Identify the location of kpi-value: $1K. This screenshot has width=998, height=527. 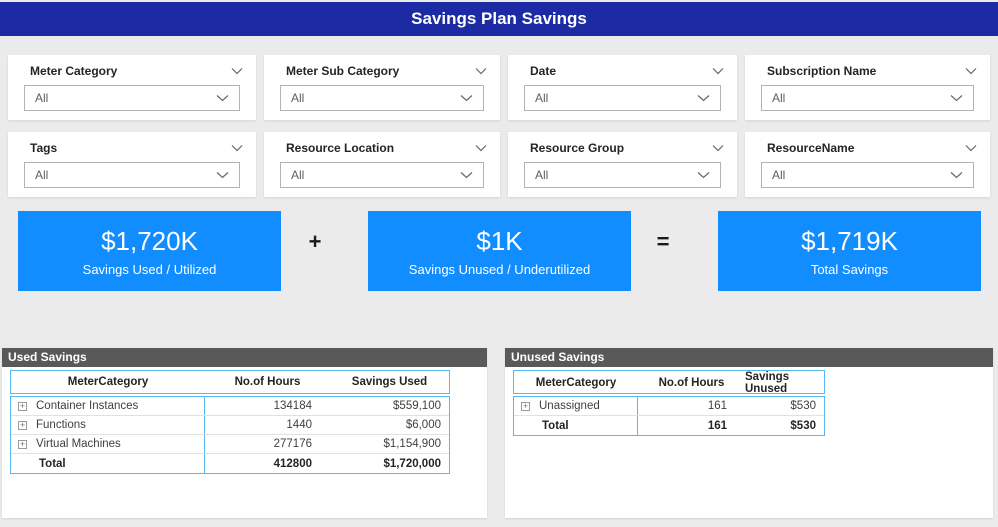
(499, 240).